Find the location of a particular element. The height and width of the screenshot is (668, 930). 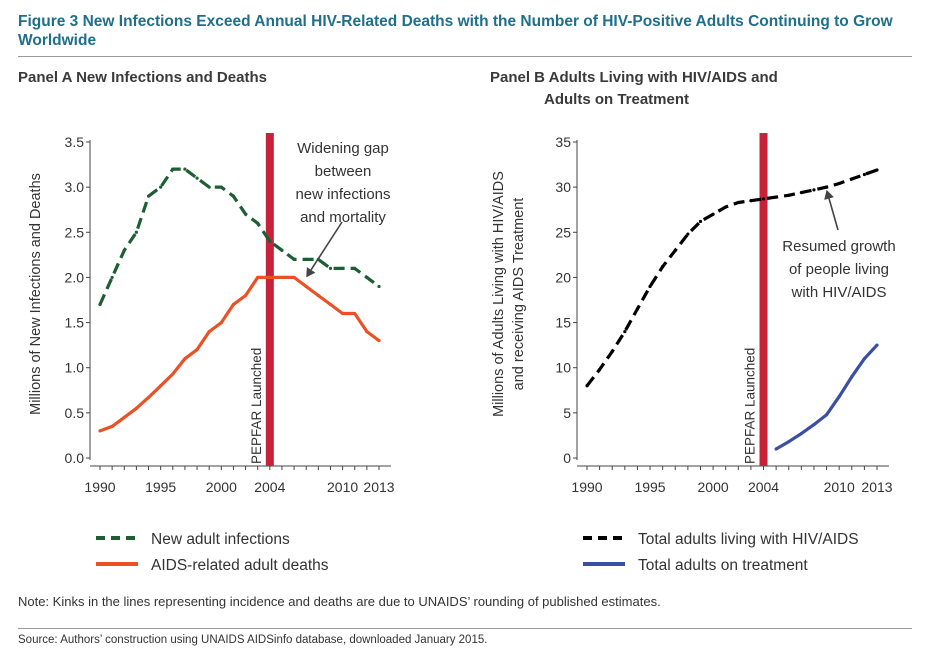

panel-b-annotation-line: of people living is located at coordinates (839, 269).